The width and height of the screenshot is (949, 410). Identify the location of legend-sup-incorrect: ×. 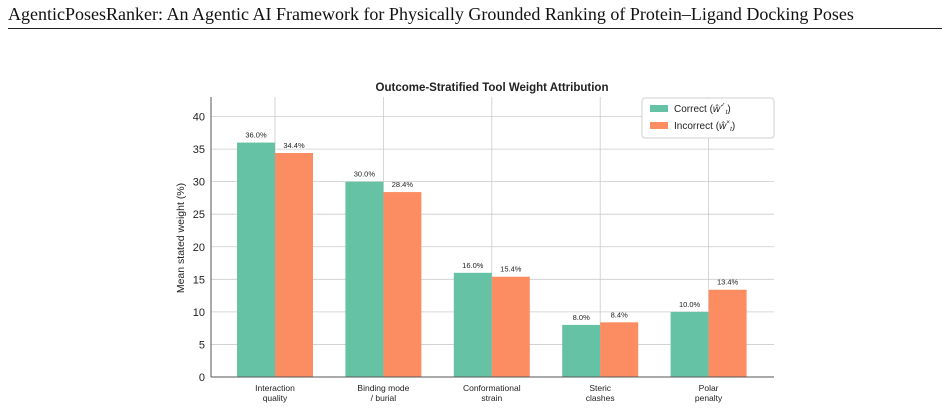
(728, 122).